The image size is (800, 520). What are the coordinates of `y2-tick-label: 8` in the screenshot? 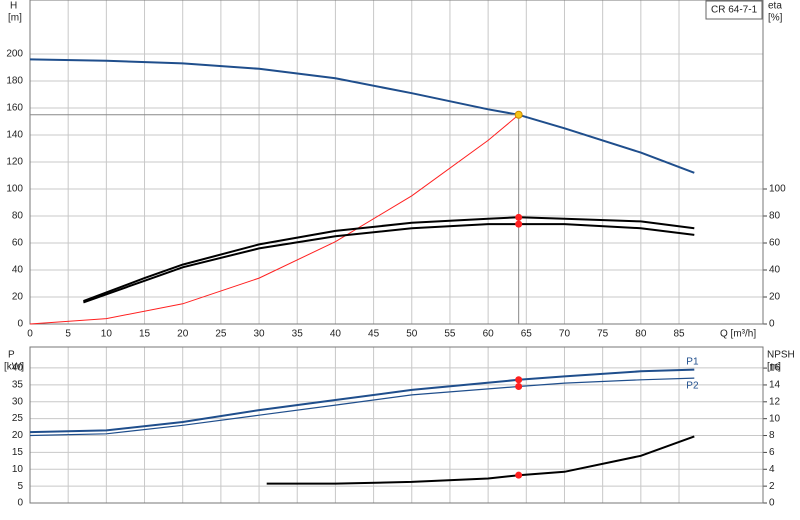 It's located at (772, 435).